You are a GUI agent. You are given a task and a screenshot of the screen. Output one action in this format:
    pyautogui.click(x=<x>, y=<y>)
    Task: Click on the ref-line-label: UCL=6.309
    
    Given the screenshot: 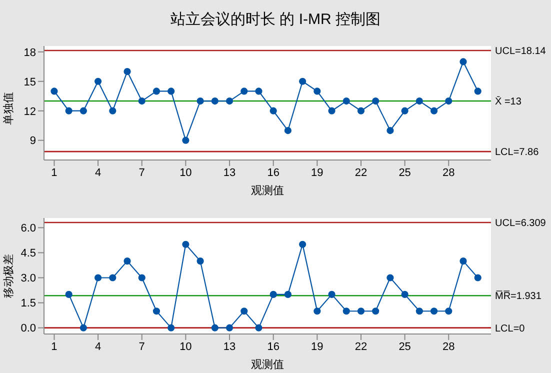 What is the action you would take?
    pyautogui.click(x=520, y=224)
    